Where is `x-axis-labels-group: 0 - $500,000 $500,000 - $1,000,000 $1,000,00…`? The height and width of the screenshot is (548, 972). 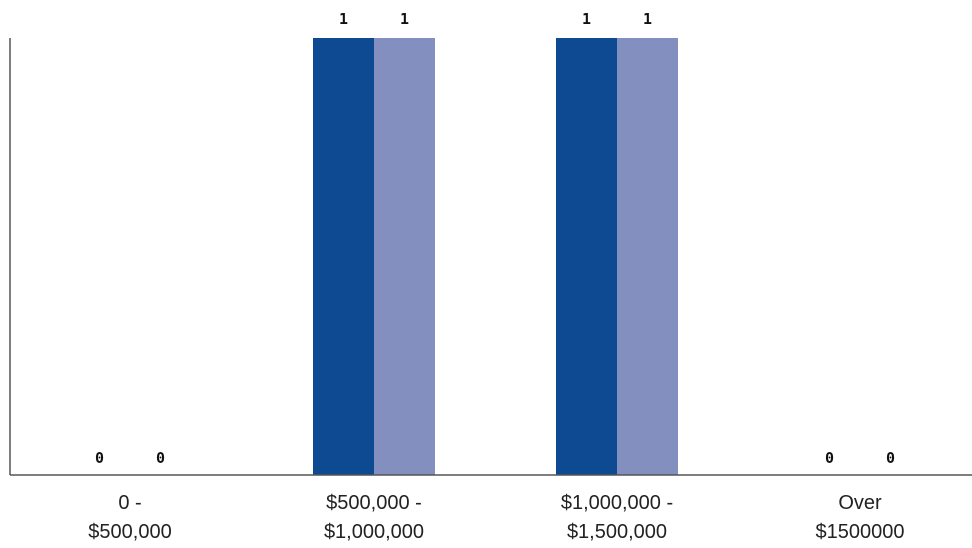
x-axis-labels-group: 0 - $500,000 $500,000 - $1,000,000 $1,000,00… is located at coordinates (496, 517).